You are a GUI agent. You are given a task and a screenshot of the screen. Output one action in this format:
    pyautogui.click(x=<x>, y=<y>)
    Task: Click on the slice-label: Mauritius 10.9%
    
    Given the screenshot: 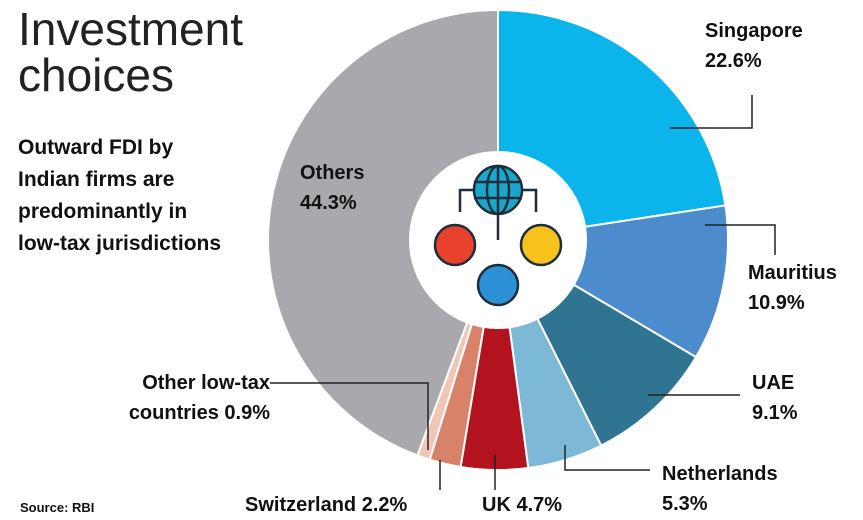 What is the action you would take?
    pyautogui.click(x=803, y=288)
    